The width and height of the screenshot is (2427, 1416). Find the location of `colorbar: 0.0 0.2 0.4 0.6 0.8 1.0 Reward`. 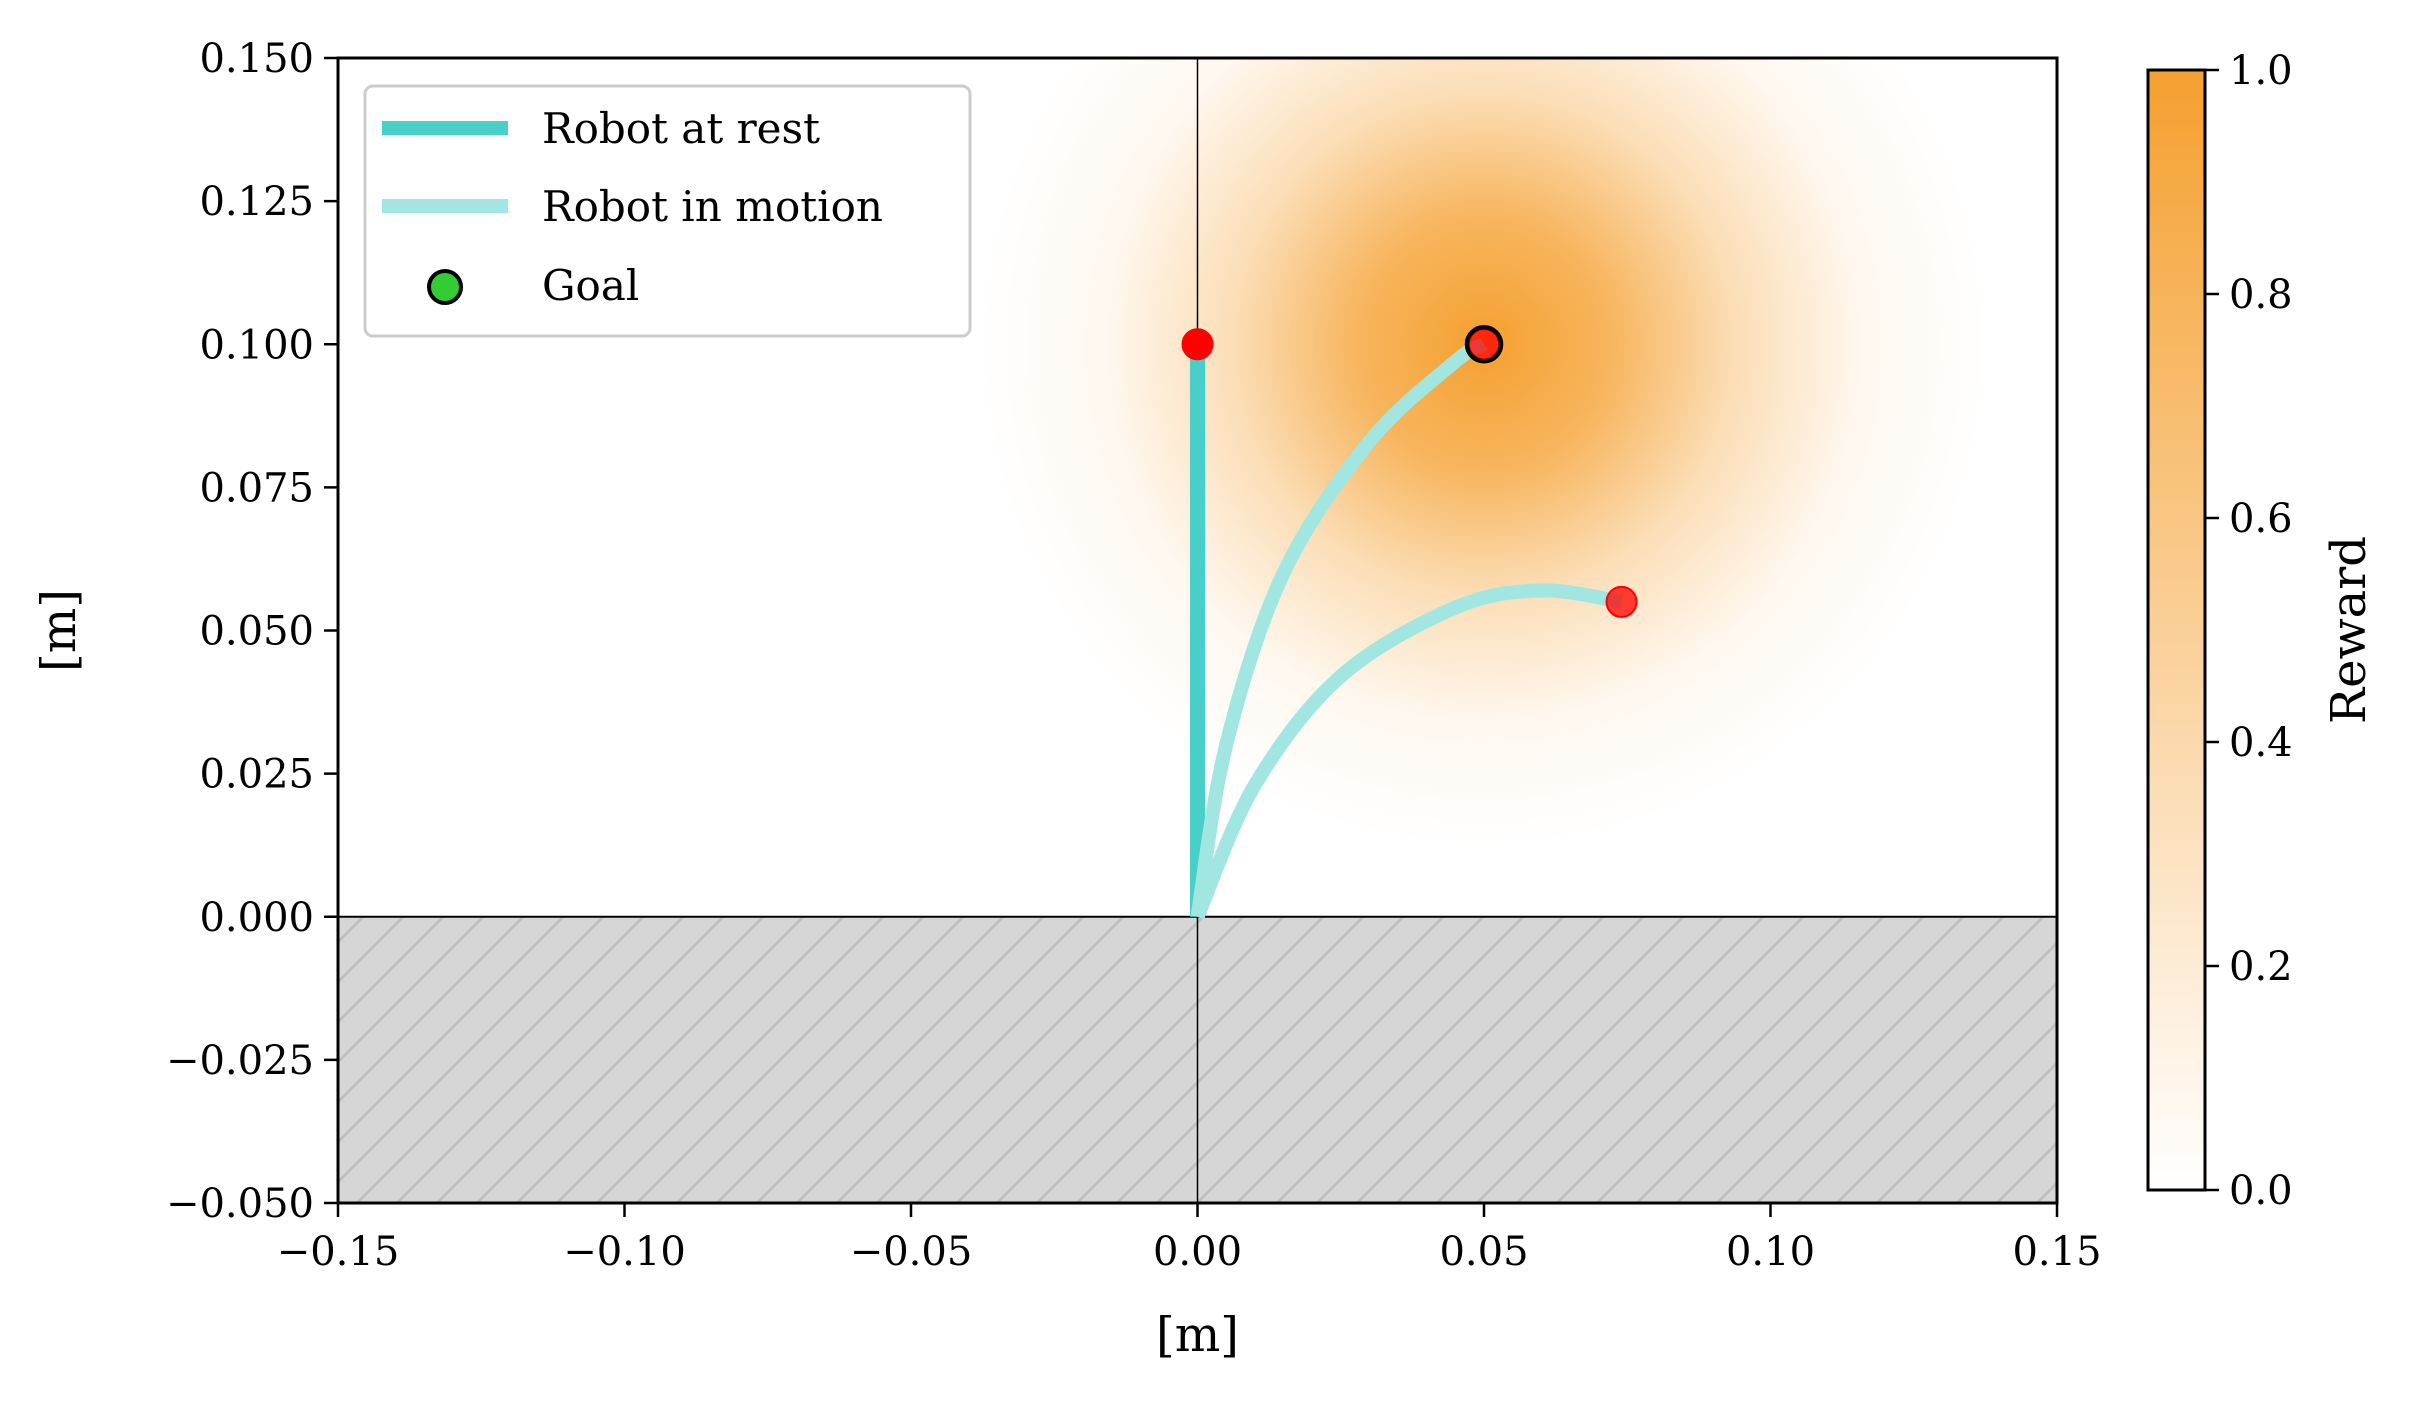

colorbar: 0.0 0.2 0.4 0.6 0.8 1.0 Reward is located at coordinates (2261, 631).